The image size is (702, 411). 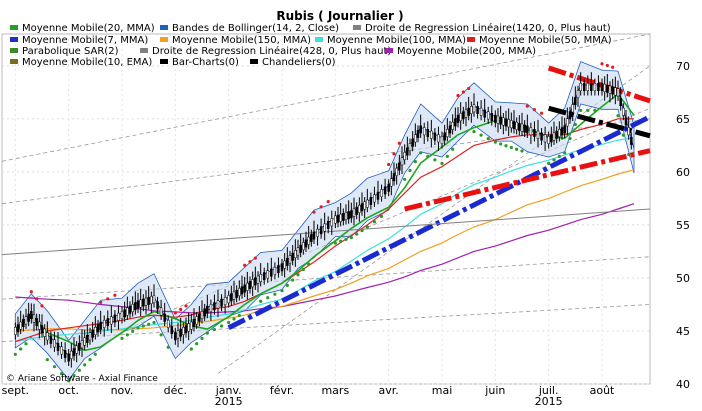 I want to click on trendline-canal-noir, so click(x=599, y=122).